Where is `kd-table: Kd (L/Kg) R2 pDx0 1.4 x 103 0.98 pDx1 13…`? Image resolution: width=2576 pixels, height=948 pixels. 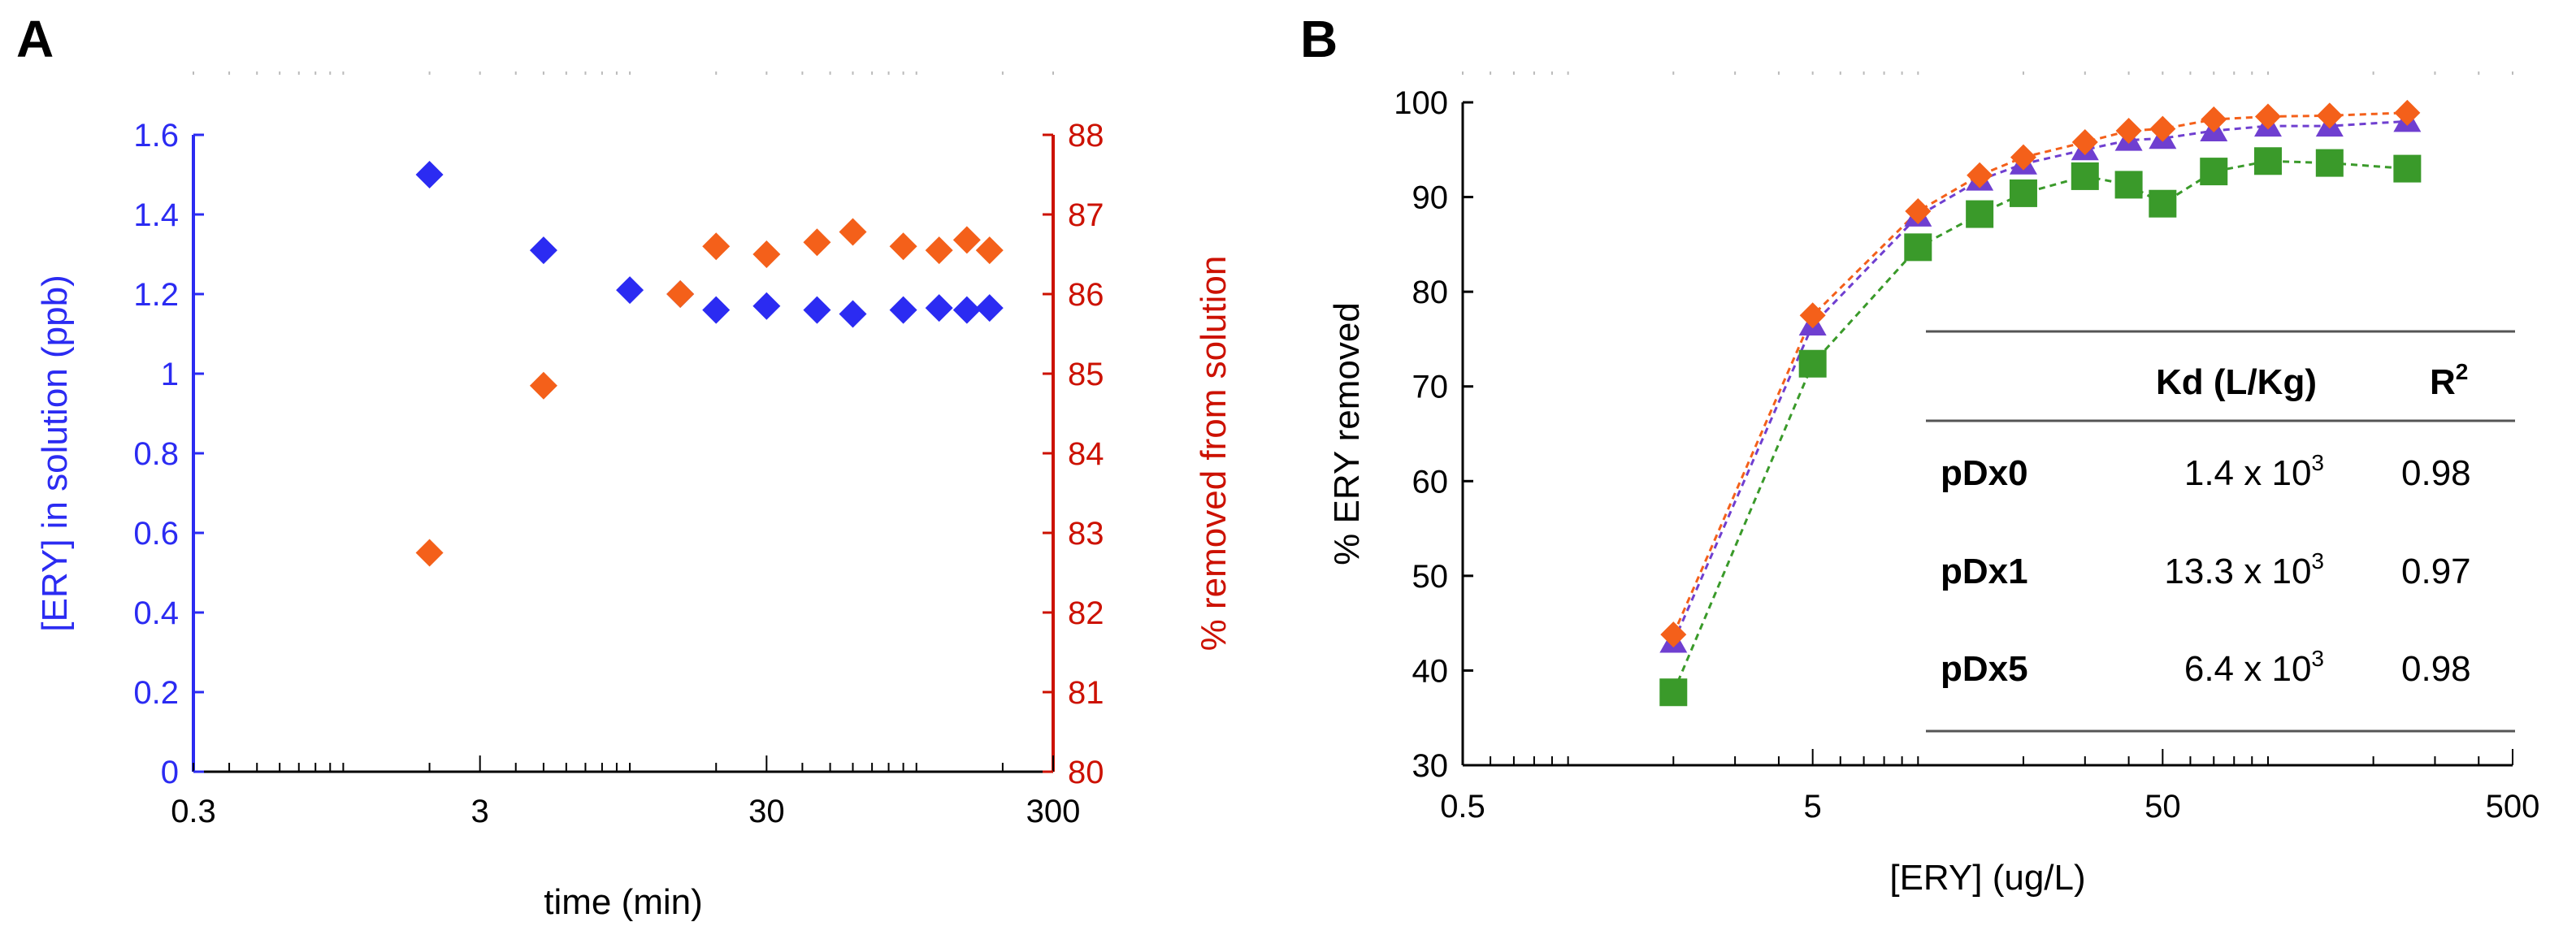
kd-table: Kd (L/Kg) R2 pDx0 1.4 x 103 0.98 pDx1 13… is located at coordinates (2220, 531).